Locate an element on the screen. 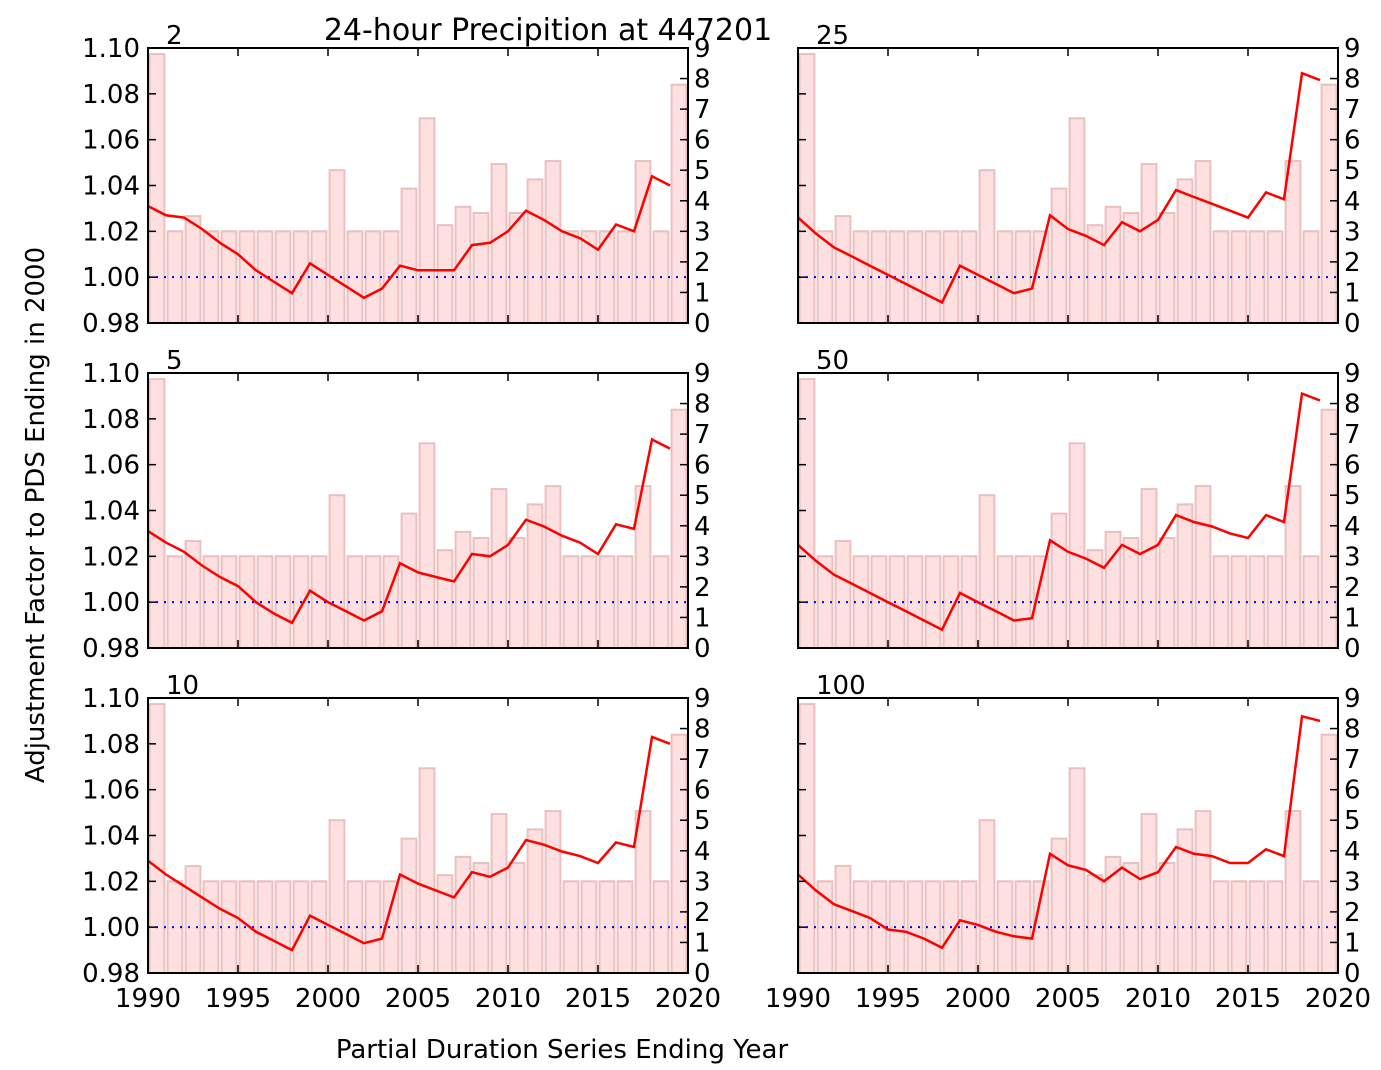  y-tick-label-left: 1.00 is located at coordinates (111, 278).